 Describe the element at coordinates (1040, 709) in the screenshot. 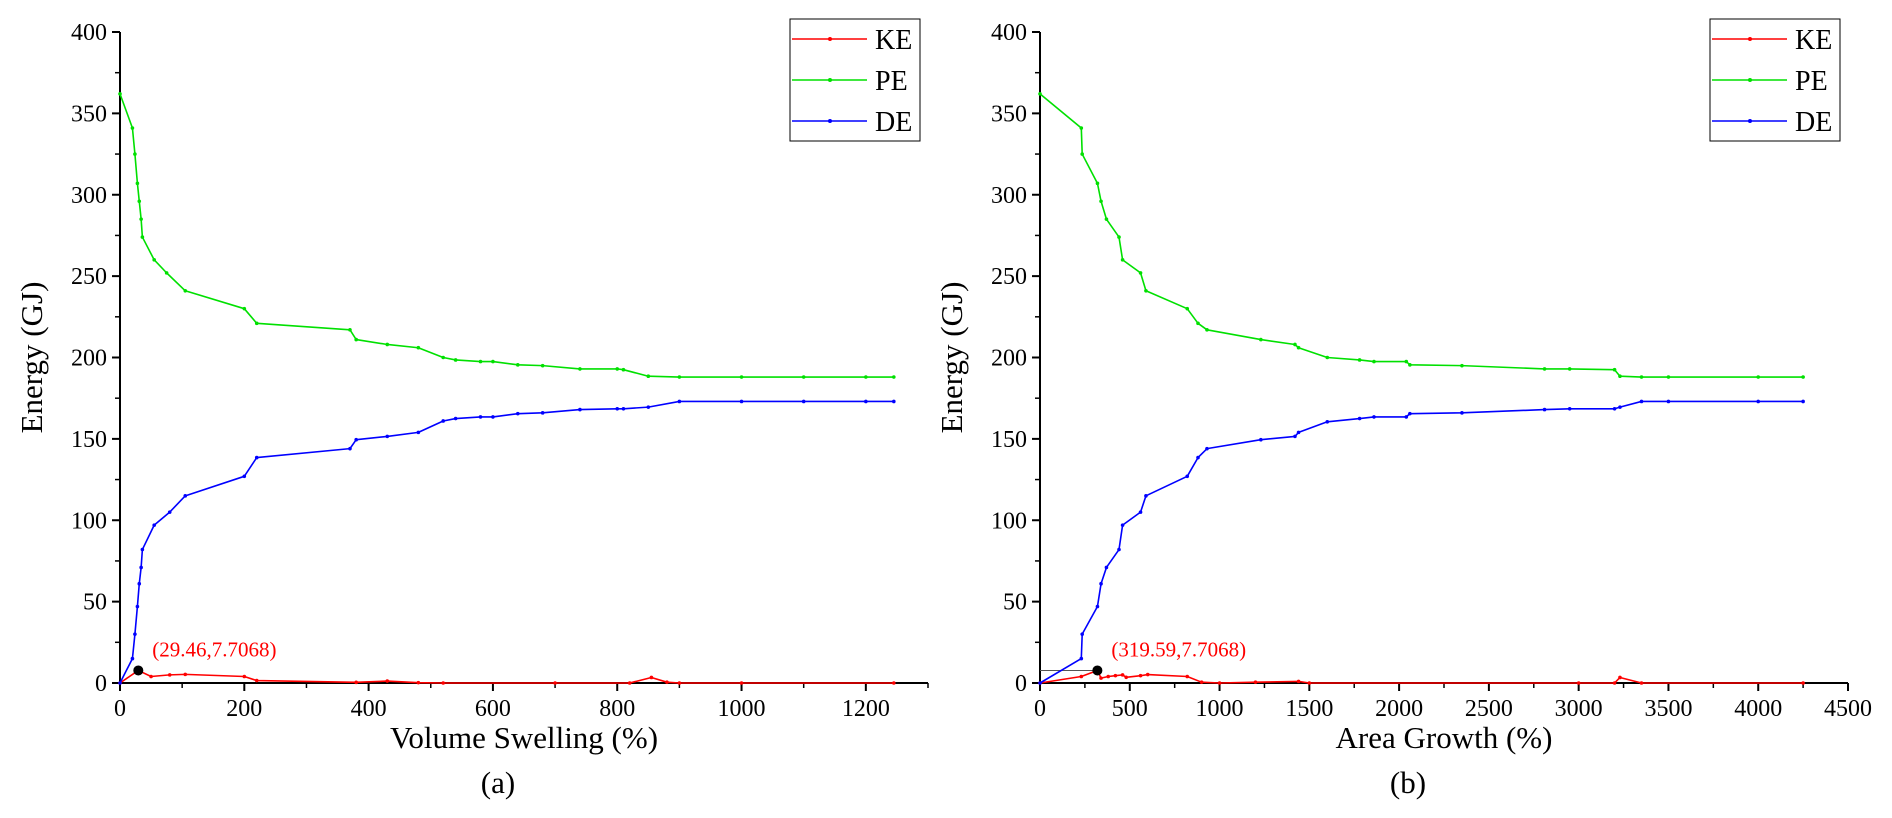

I see `x-tick-label: 0` at that location.